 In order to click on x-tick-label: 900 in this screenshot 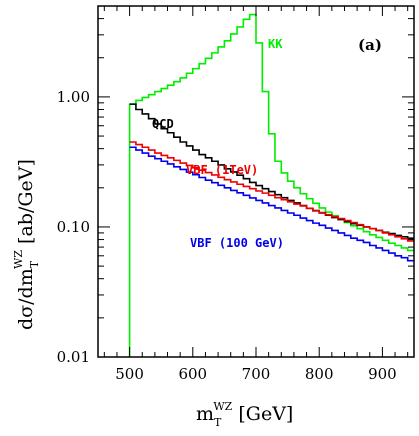, I will do `click(382, 374)`.